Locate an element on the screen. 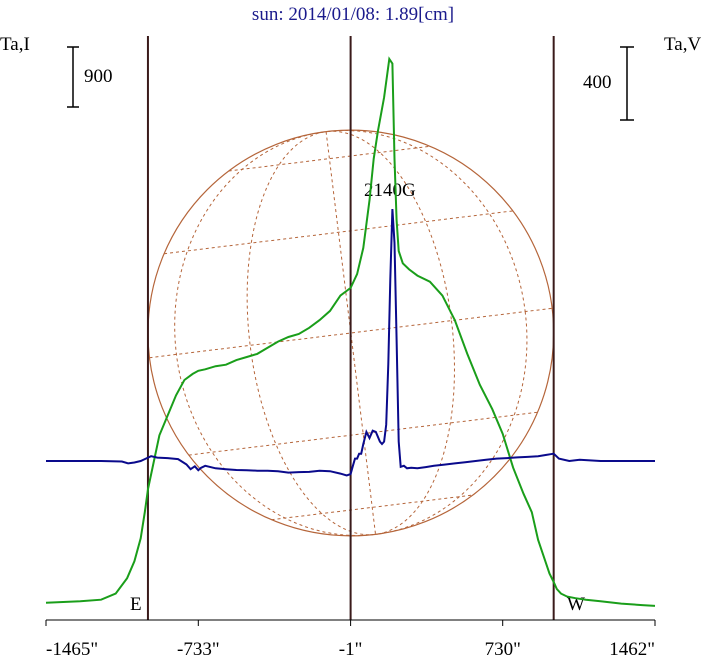 This screenshot has width=706, height=660. x-tick-label: -733" is located at coordinates (198, 649).